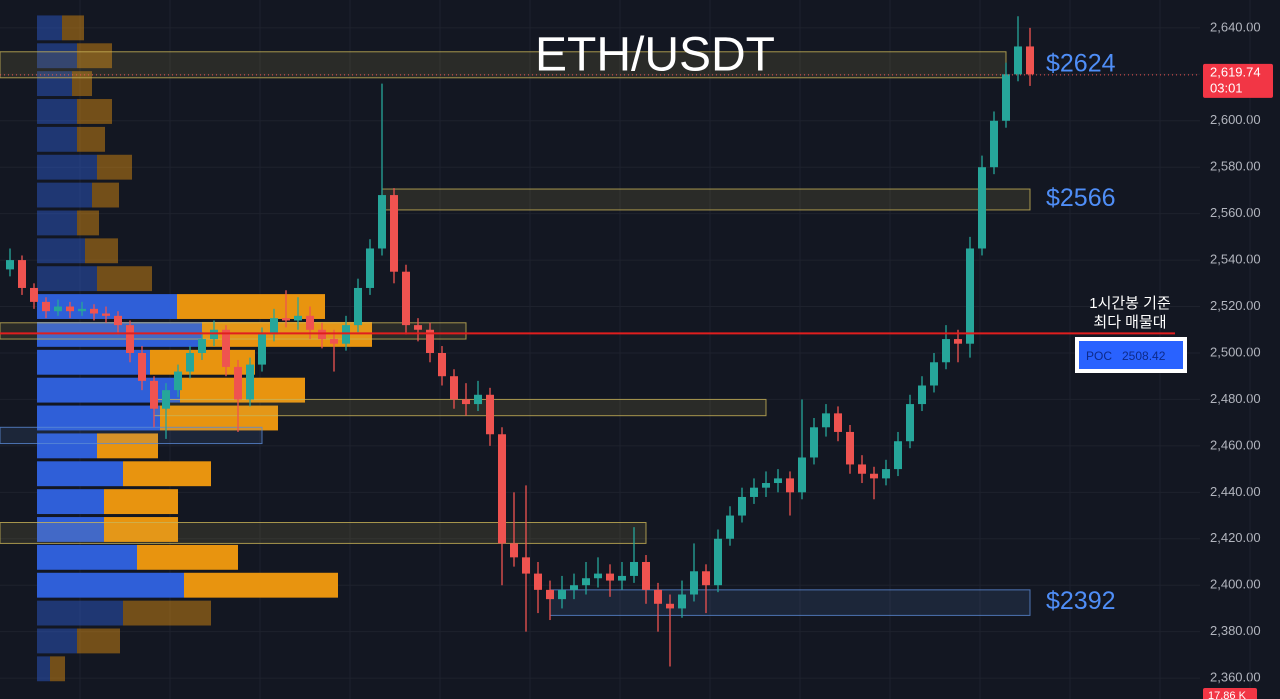  Describe the element at coordinates (1235, 166) in the screenshot. I see `y-tick-label: 2,580.00` at that location.